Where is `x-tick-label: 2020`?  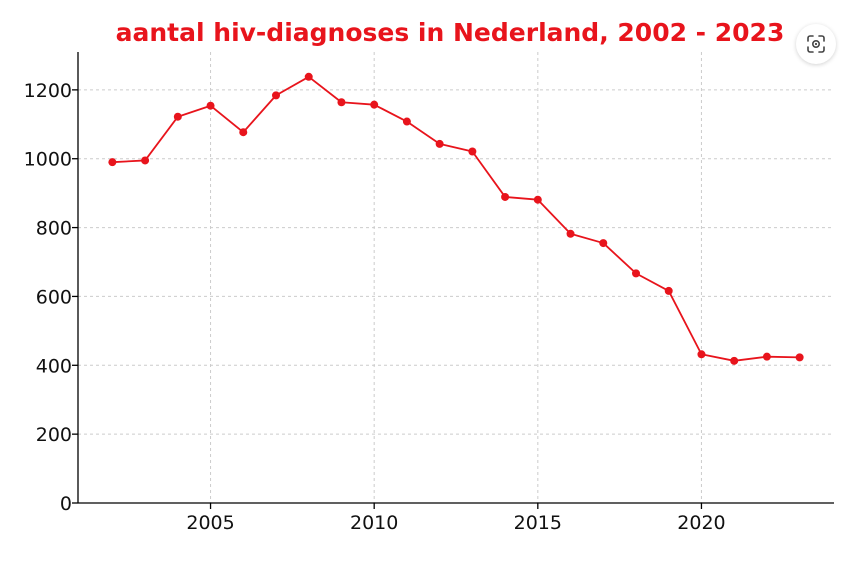 x-tick-label: 2020 is located at coordinates (701, 523).